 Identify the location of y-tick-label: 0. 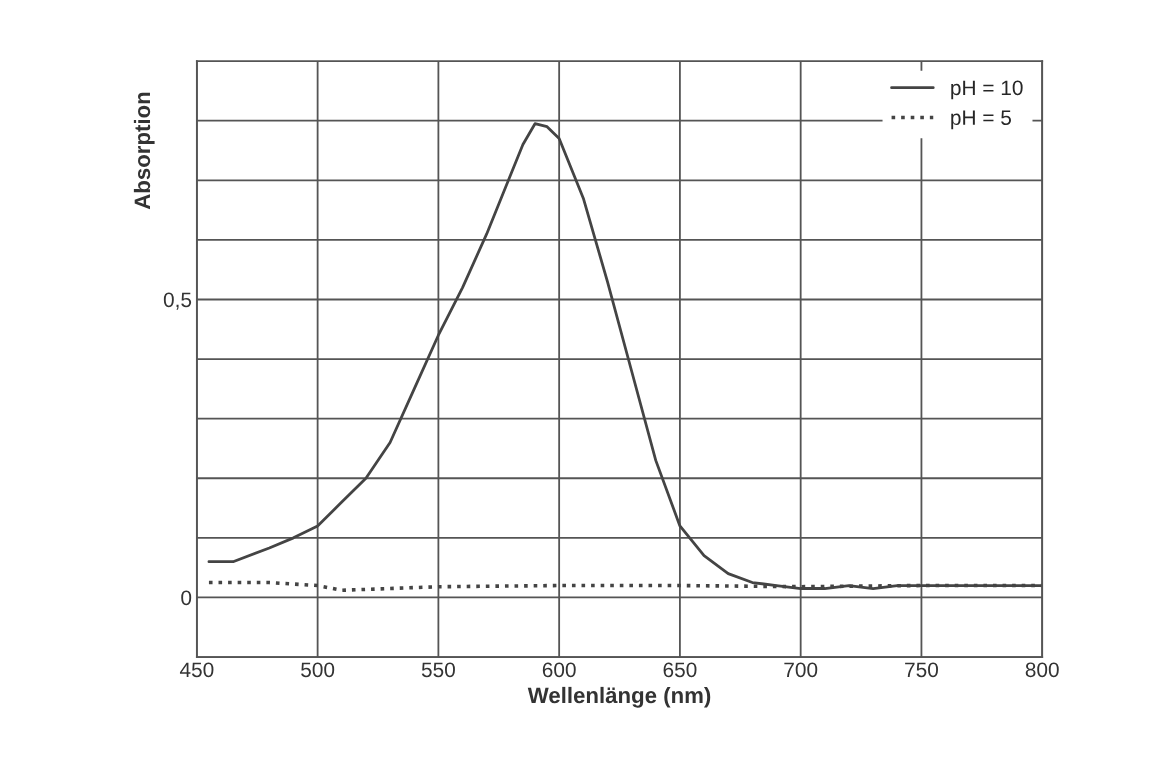
(186, 598).